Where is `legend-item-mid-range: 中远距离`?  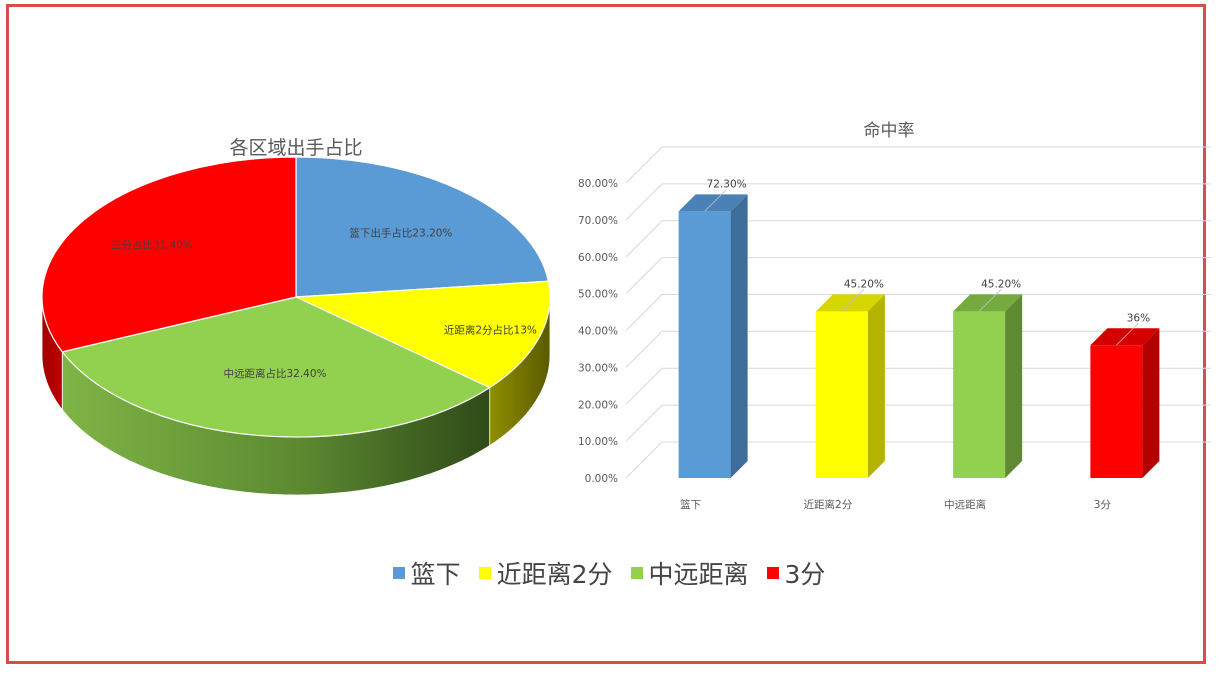 legend-item-mid-range: 中远距离 is located at coordinates (689, 573).